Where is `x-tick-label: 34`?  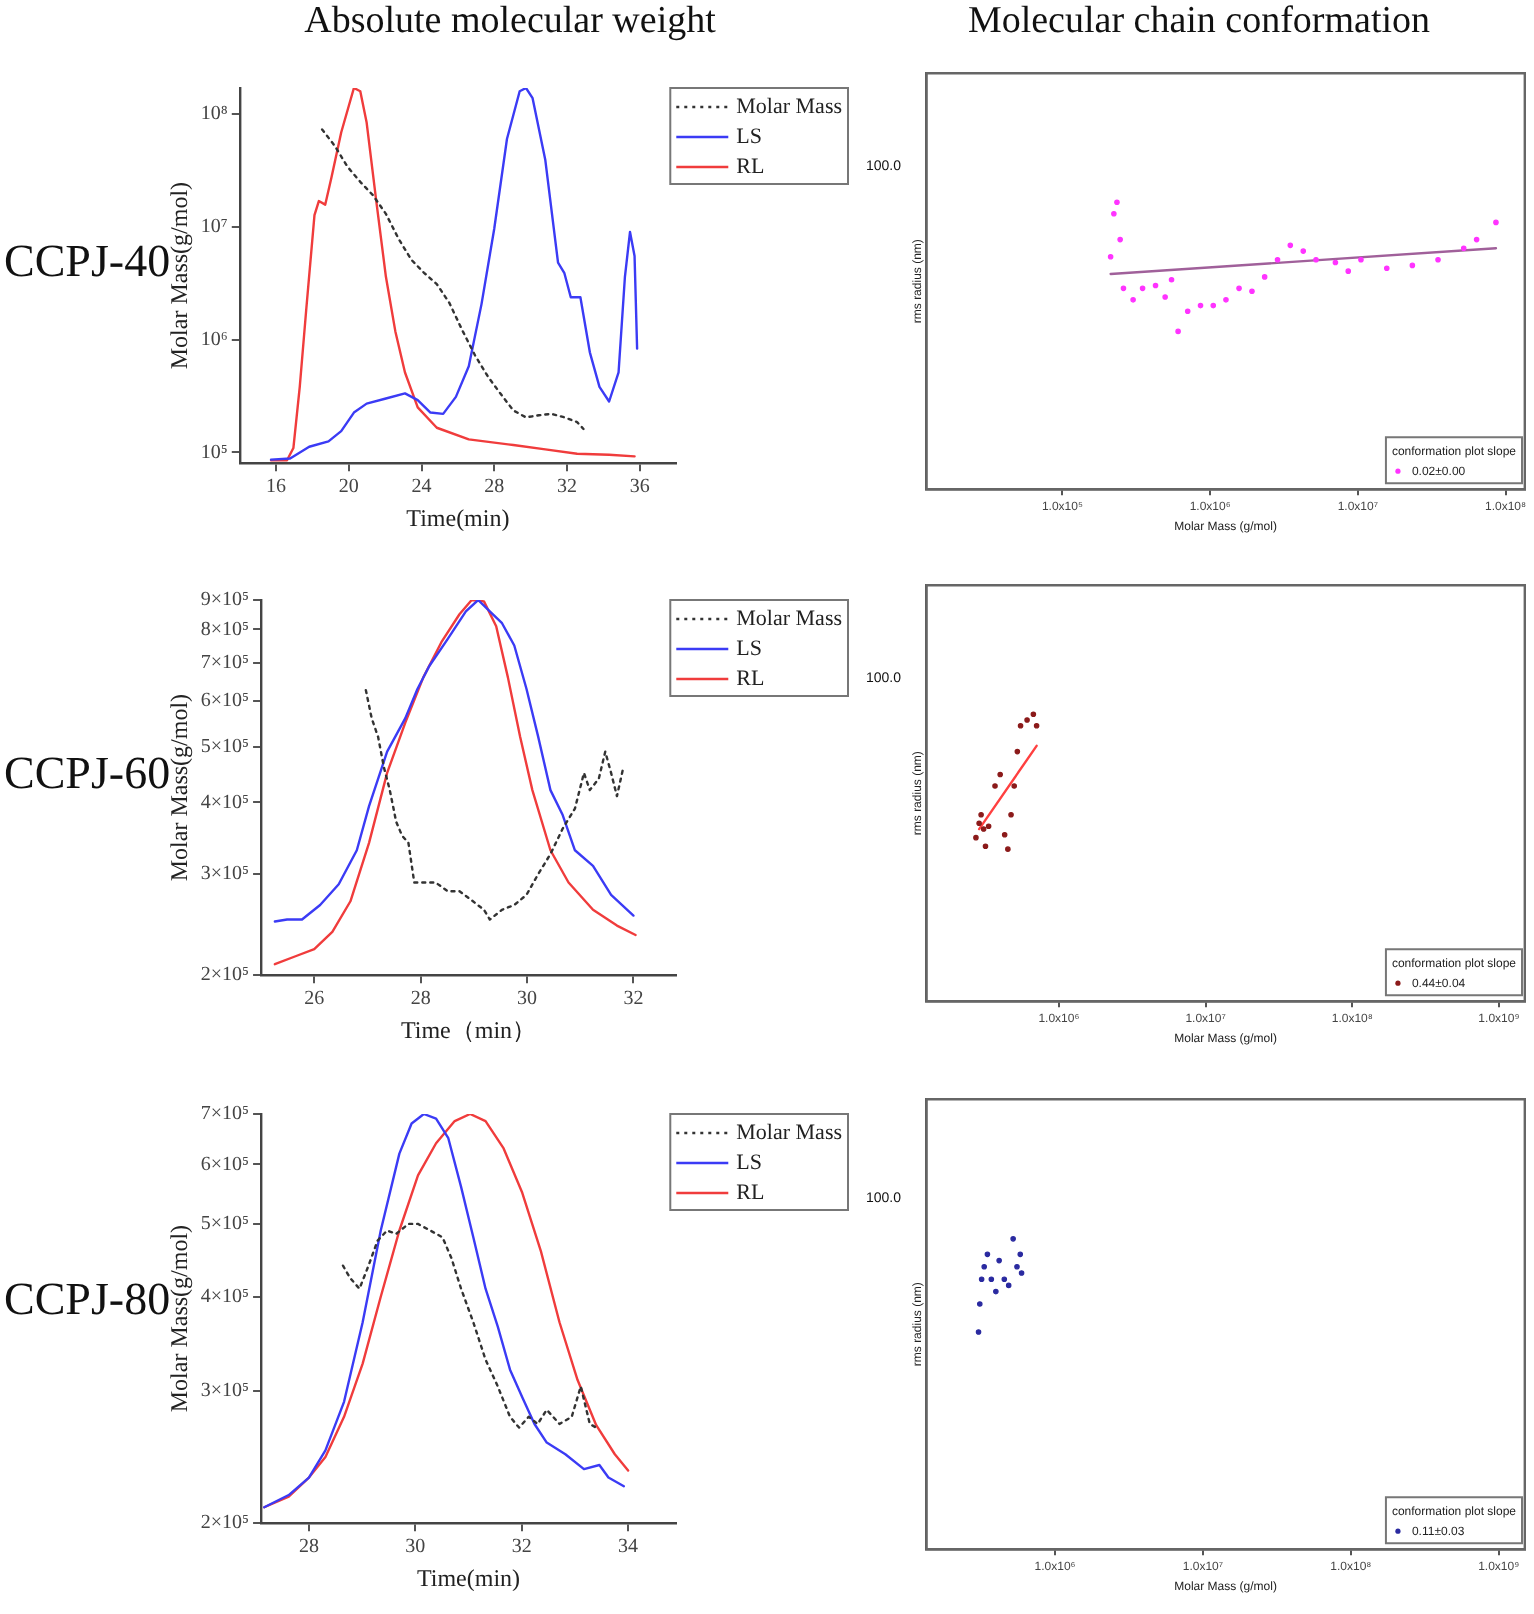 x-tick-label: 34 is located at coordinates (628, 1547).